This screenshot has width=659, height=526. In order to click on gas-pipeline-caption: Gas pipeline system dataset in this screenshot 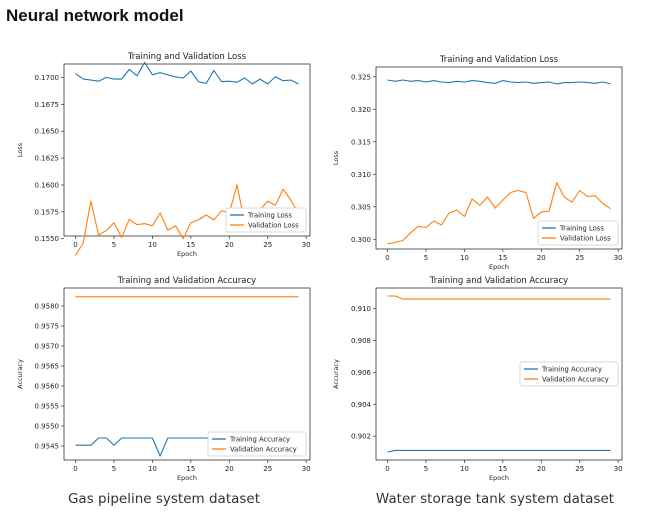, I will do `click(164, 499)`.